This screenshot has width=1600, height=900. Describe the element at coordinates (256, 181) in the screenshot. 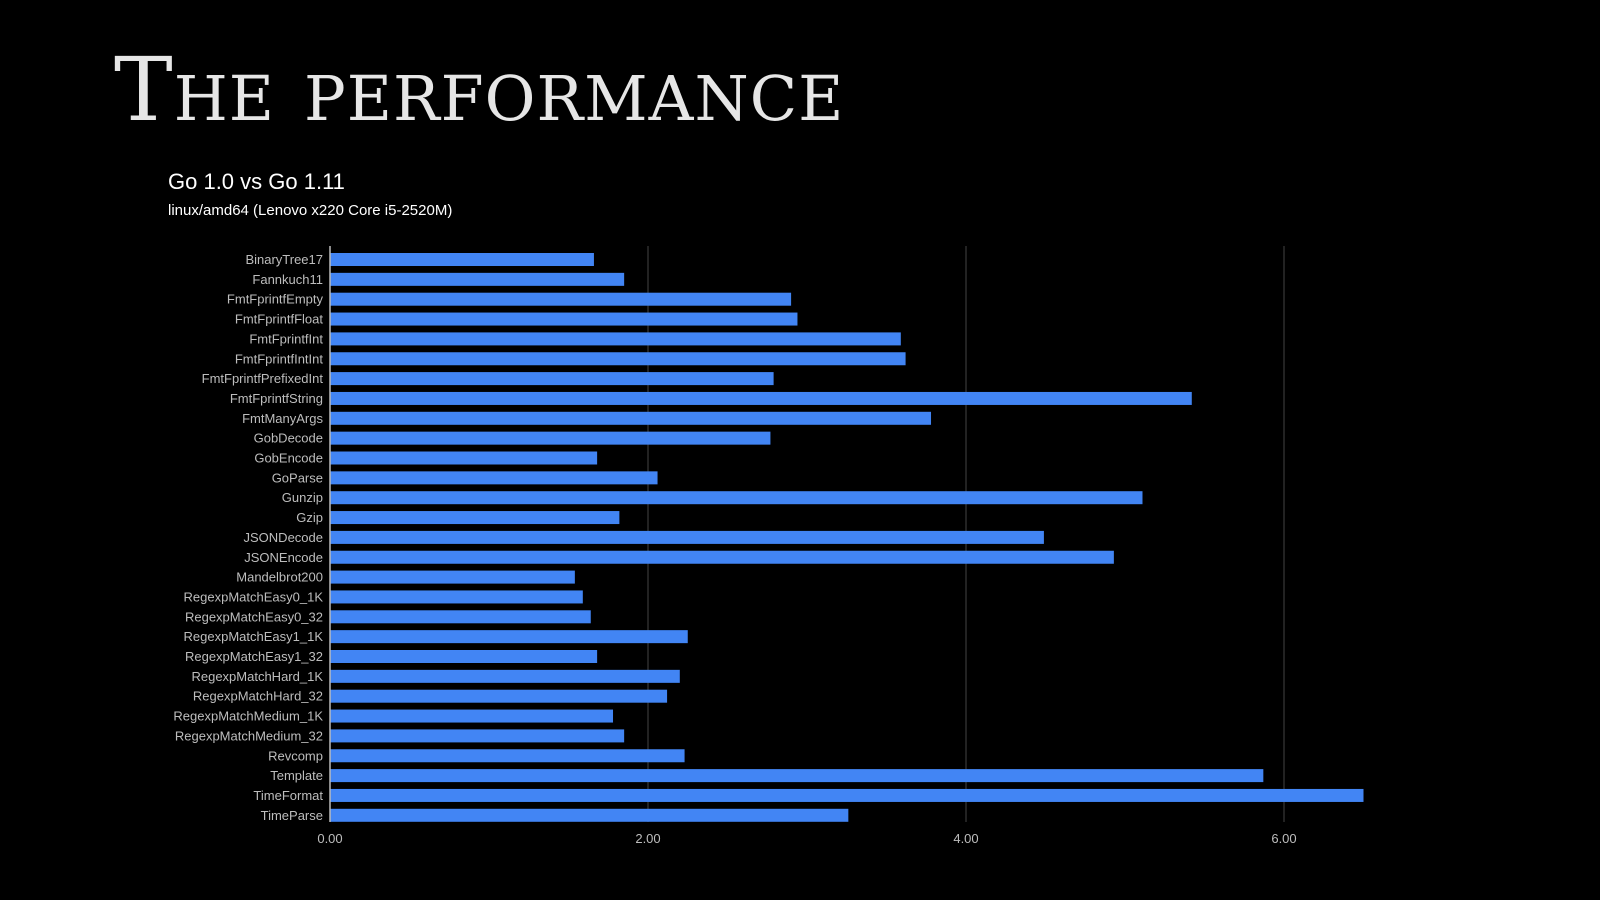

I see `chart-title: Go 1.0 vs Go 1.11` at that location.